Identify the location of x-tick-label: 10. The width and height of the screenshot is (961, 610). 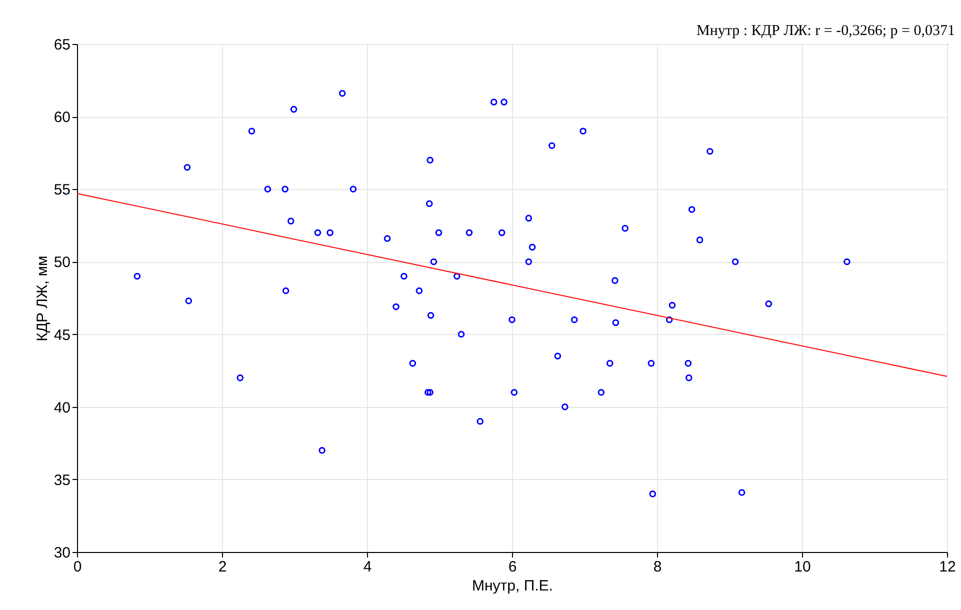
(802, 567).